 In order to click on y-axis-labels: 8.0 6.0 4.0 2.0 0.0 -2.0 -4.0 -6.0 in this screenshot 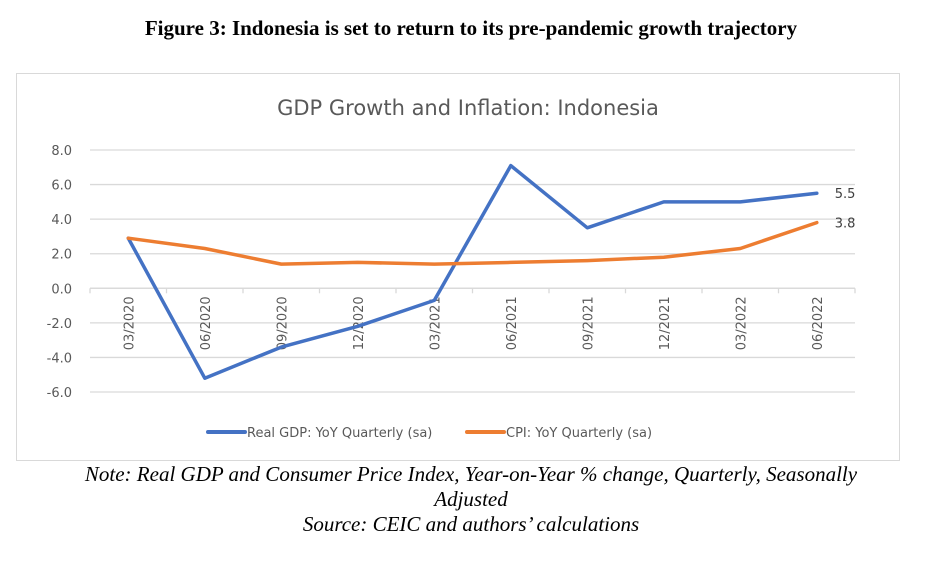, I will do `click(59, 272)`.